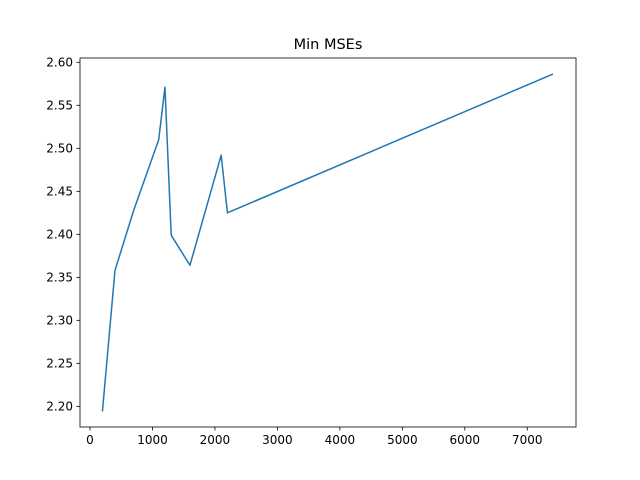 This screenshot has height=480, width=640. What do you see at coordinates (59, 235) in the screenshot?
I see `y-tick-label: 2.40` at bounding box center [59, 235].